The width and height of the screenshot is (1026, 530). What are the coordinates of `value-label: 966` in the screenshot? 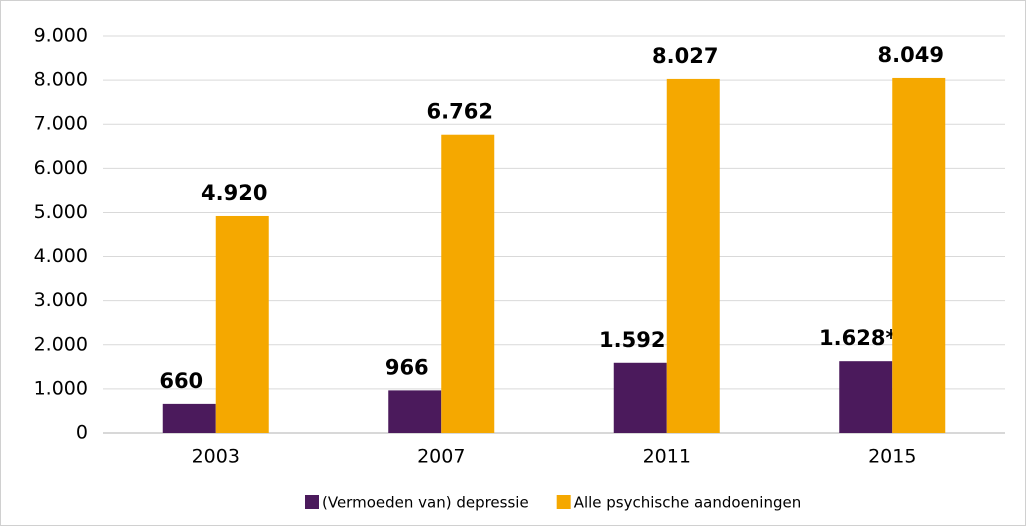 It's located at (407, 367).